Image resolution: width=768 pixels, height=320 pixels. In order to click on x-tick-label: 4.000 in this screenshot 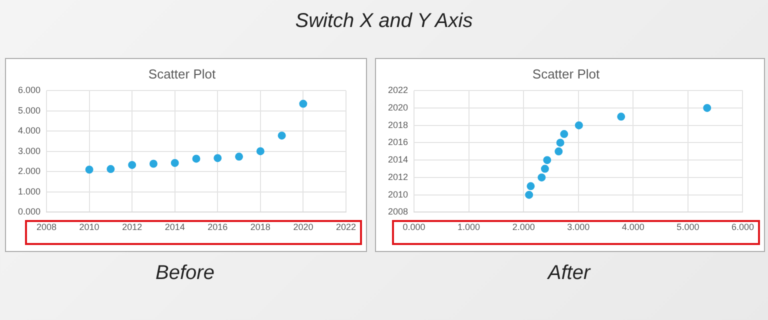, I will do `click(633, 227)`.